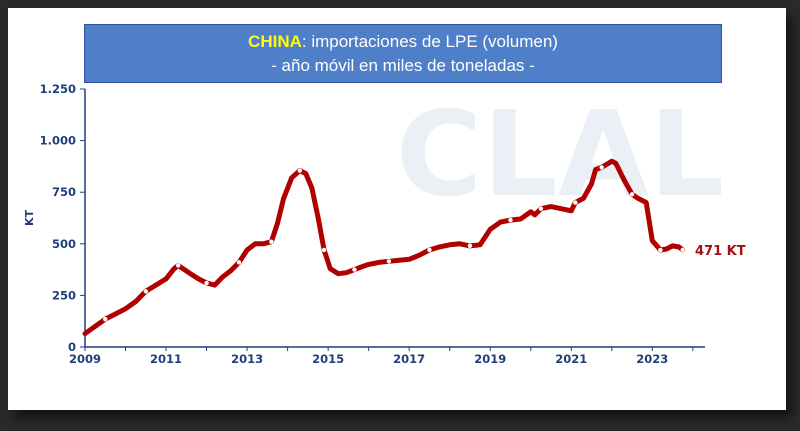  Describe the element at coordinates (64, 192) in the screenshot. I see `y-tick-label: 750` at that location.